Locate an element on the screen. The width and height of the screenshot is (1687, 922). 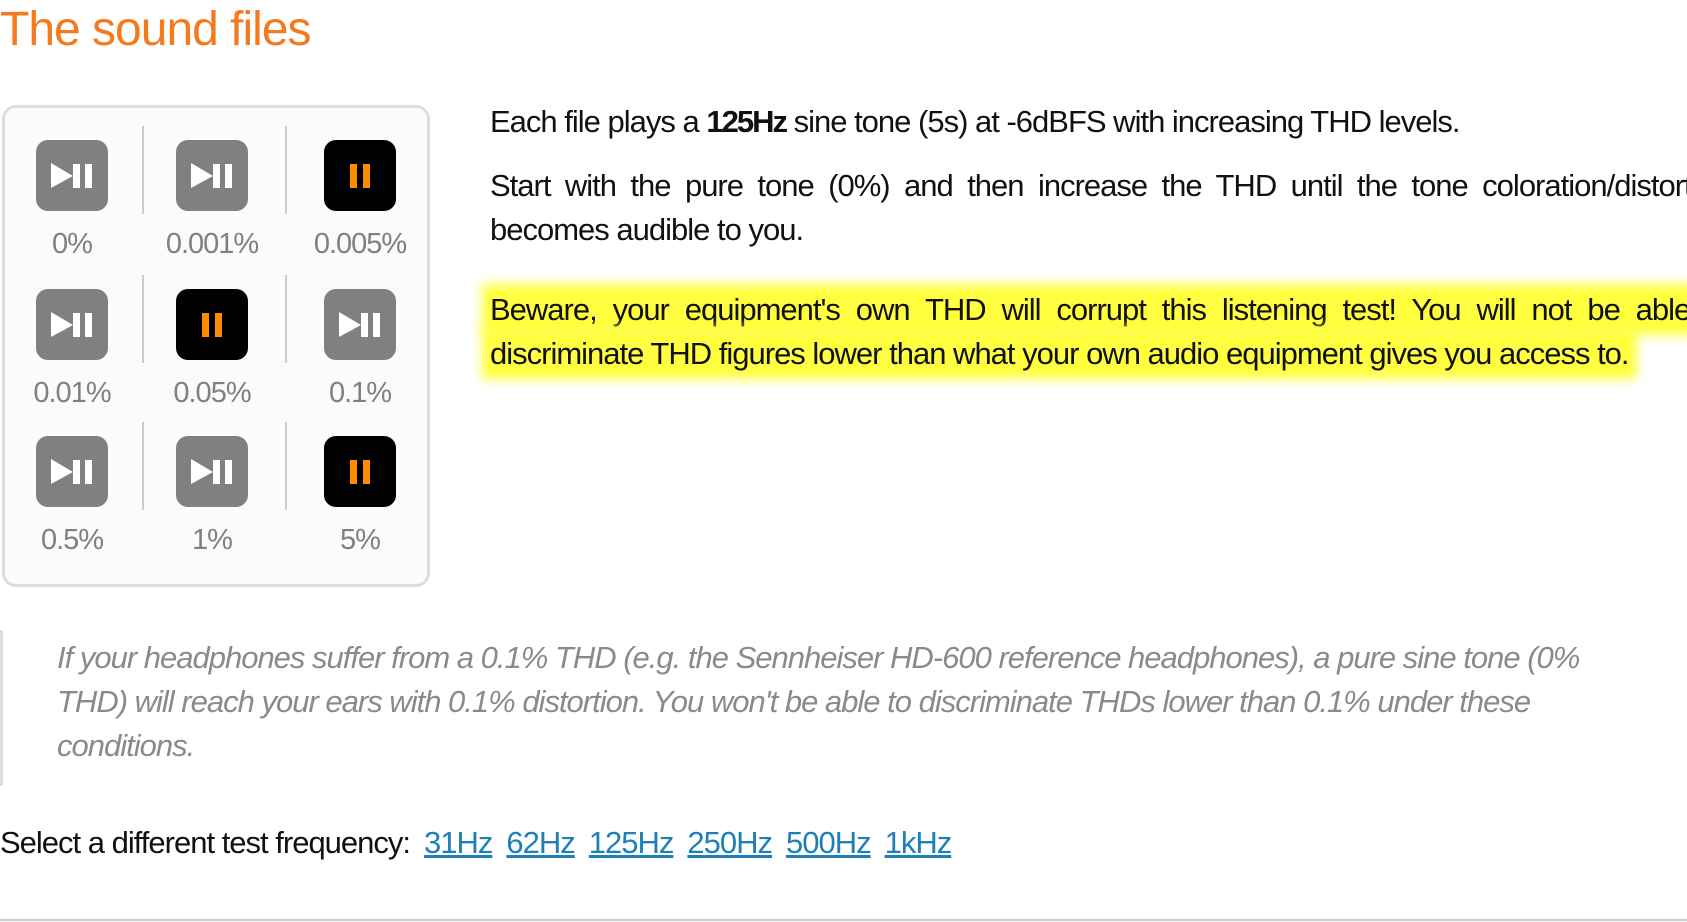
thd-level-label: 0.005% is located at coordinates (360, 244).